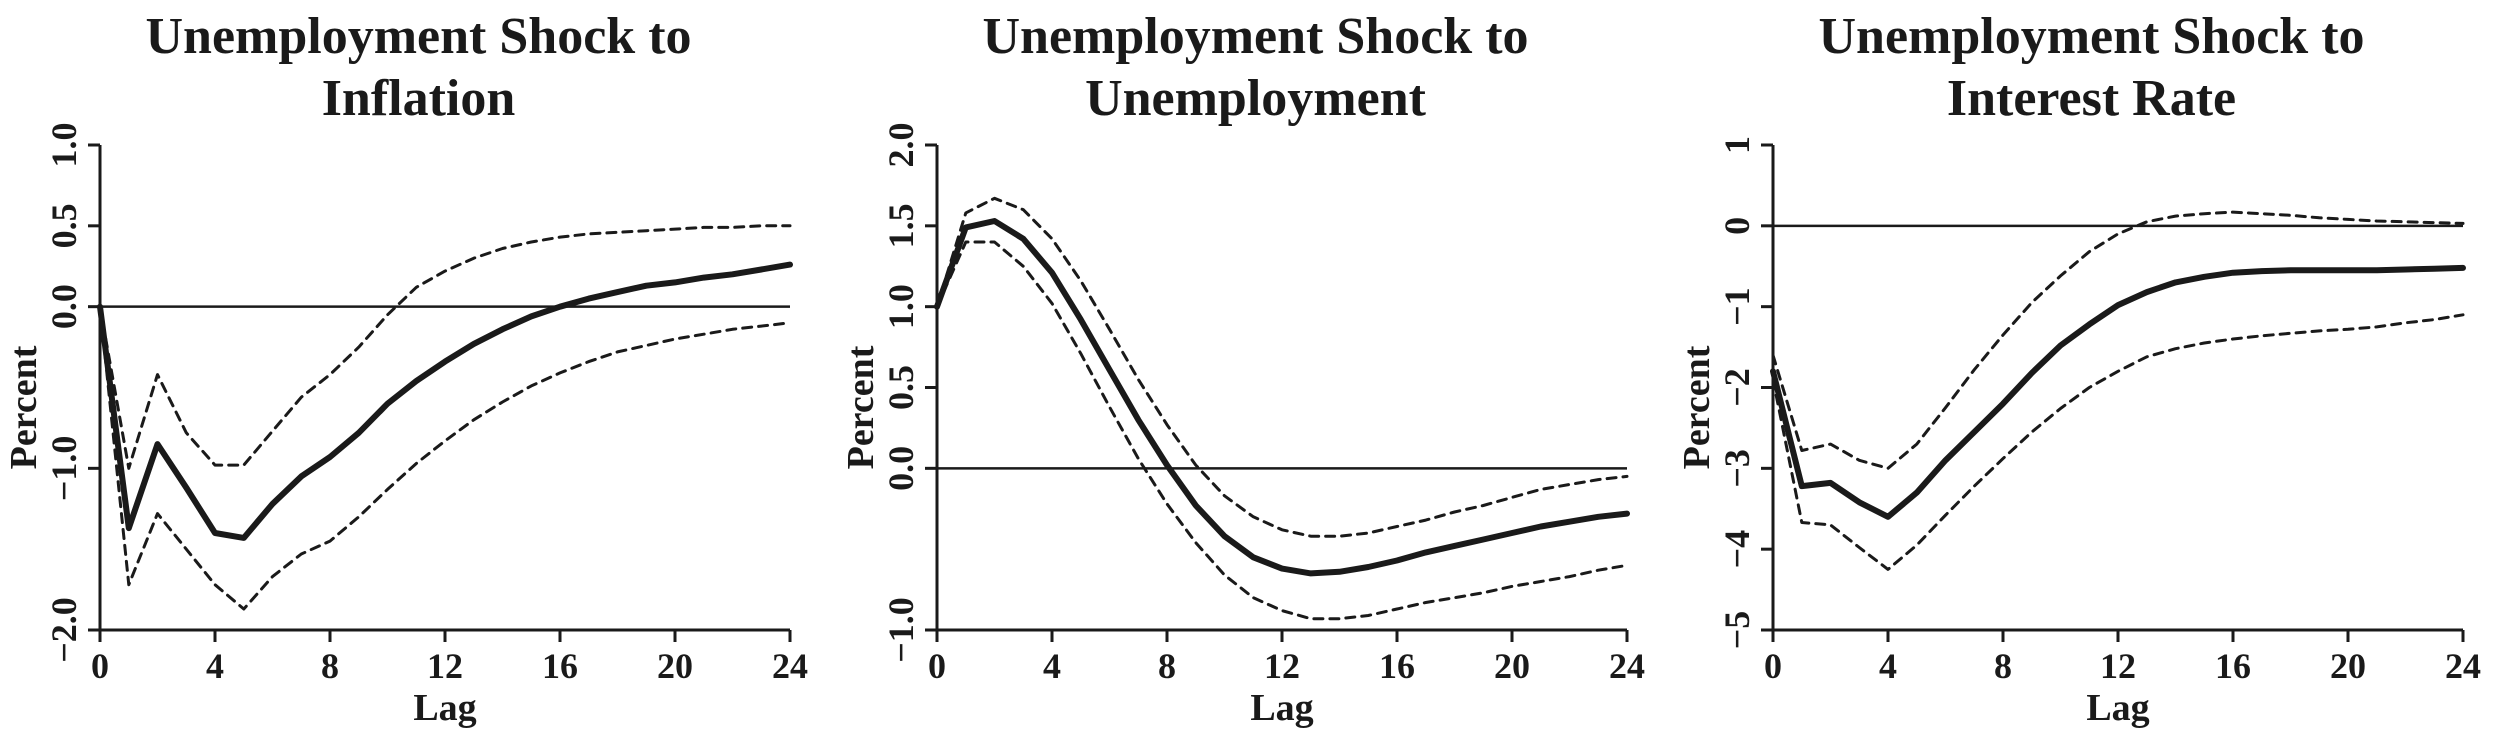 Image resolution: width=2510 pixels, height=746 pixels. I want to click on y-tick-label: −2.0, so click(64, 630).